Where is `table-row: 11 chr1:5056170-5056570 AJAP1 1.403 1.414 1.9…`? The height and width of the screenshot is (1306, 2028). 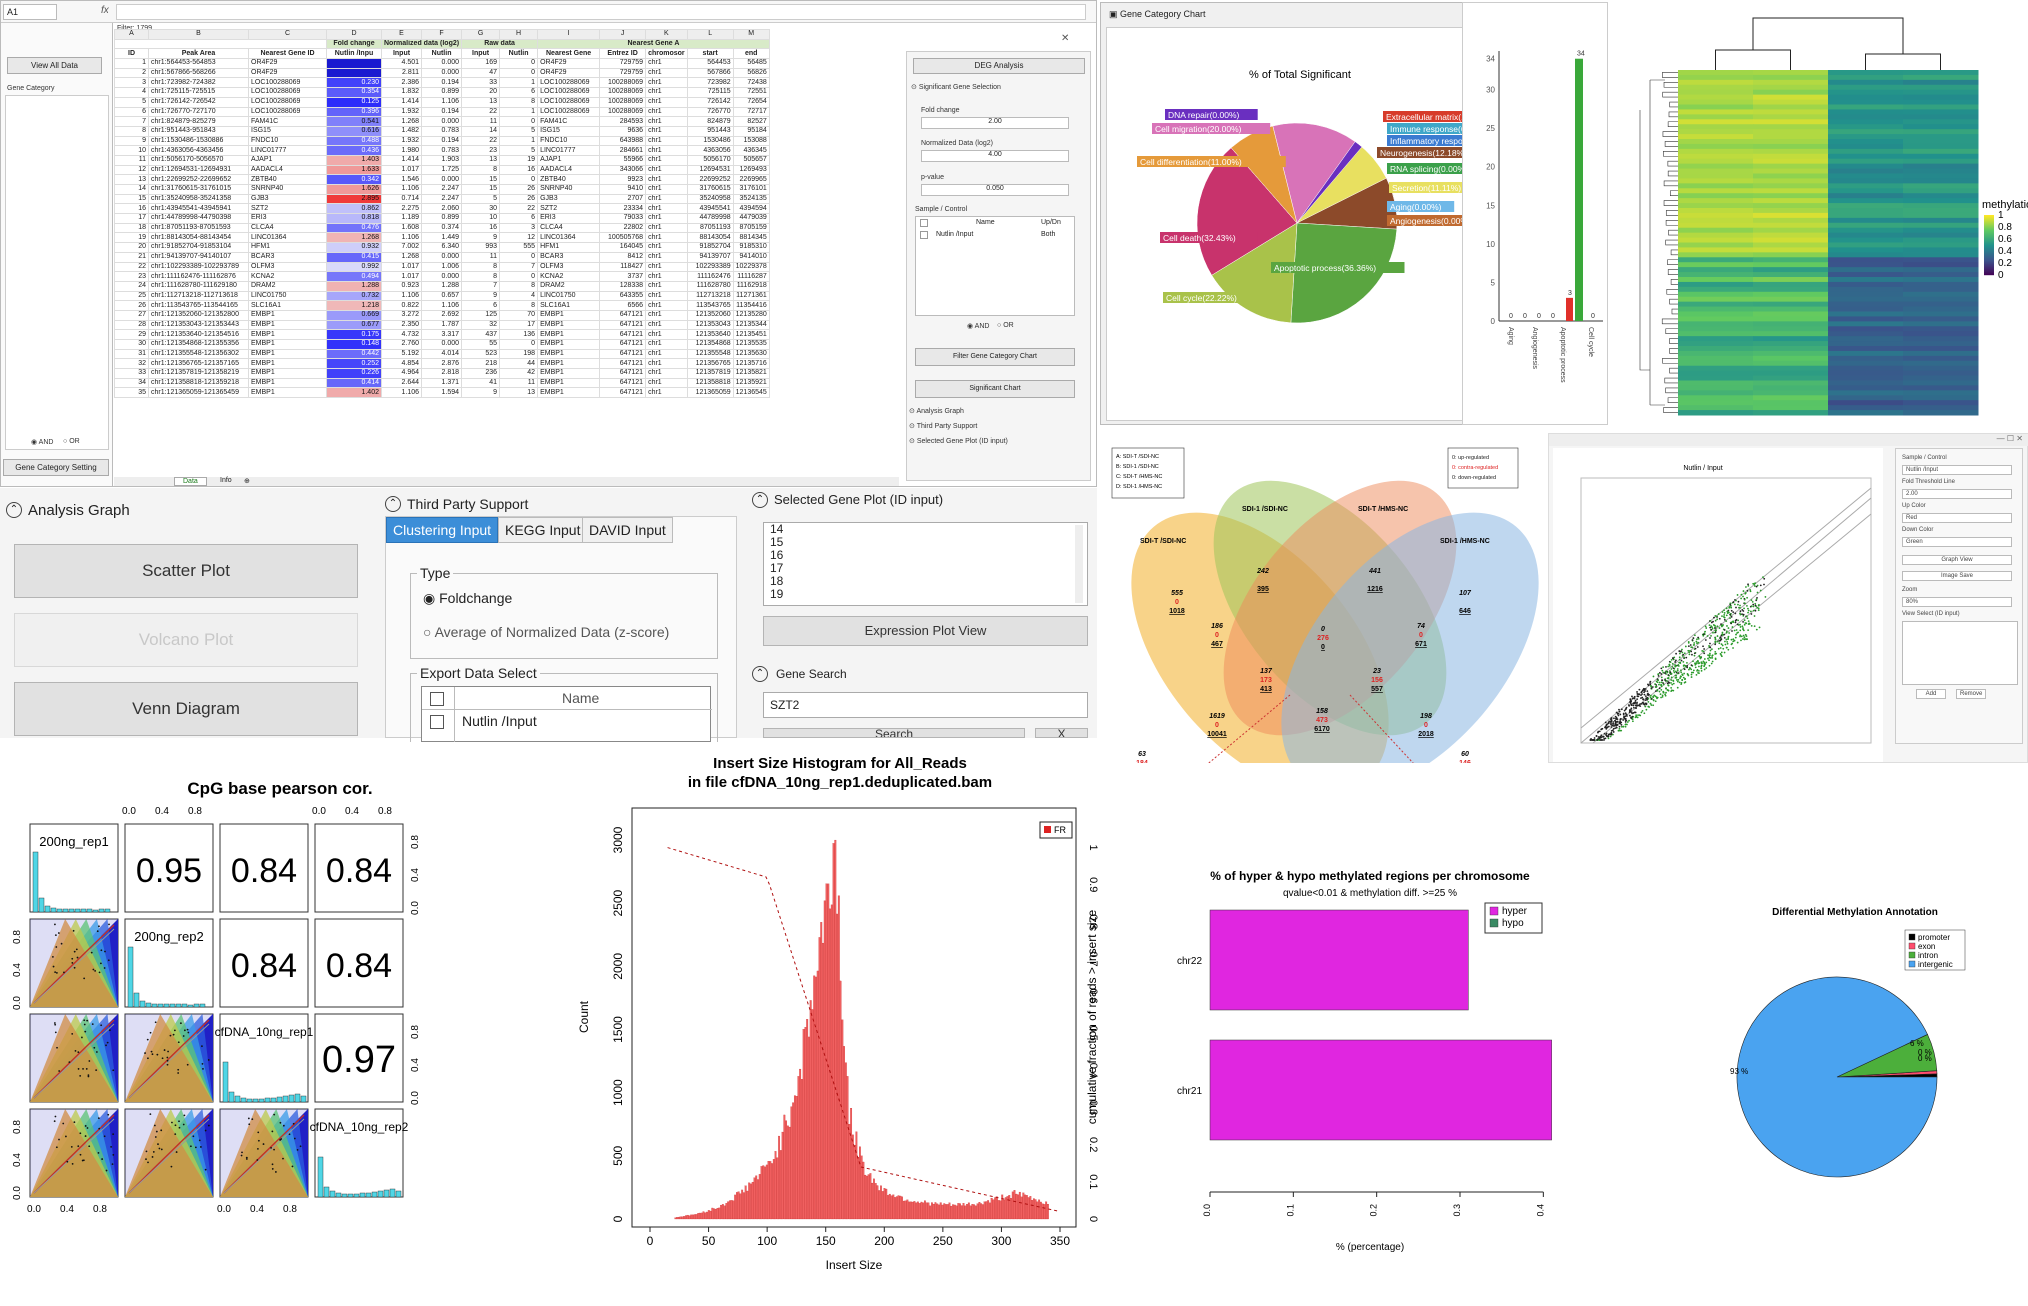
table-row: 11 chr1:5056170-5056570 AJAP1 1.403 1.414 1.9… is located at coordinates (442, 160).